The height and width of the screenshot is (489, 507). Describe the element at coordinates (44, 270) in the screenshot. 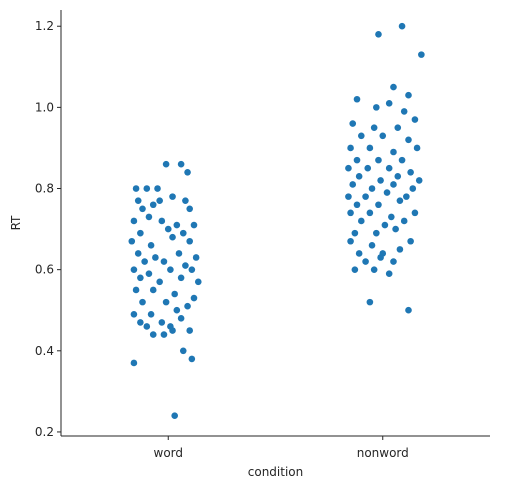

I see `y-tick-label: 0.6` at that location.